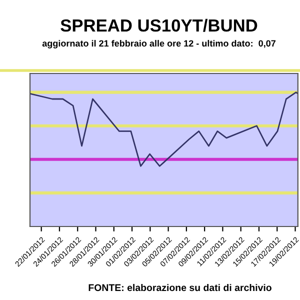 This screenshot has width=300, height=300. Describe the element at coordinates (159, 44) in the screenshot. I see `chart-subtitle: aggiornato il 21 febbraio alle ore 12 - ultimo dato: 0,07` at that location.